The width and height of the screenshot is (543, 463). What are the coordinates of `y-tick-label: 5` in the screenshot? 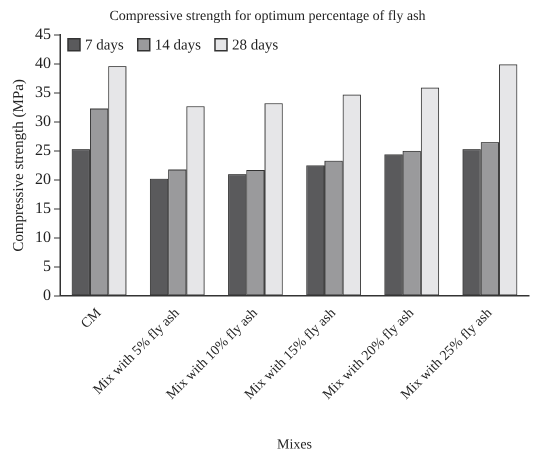 It's located at (47, 267).